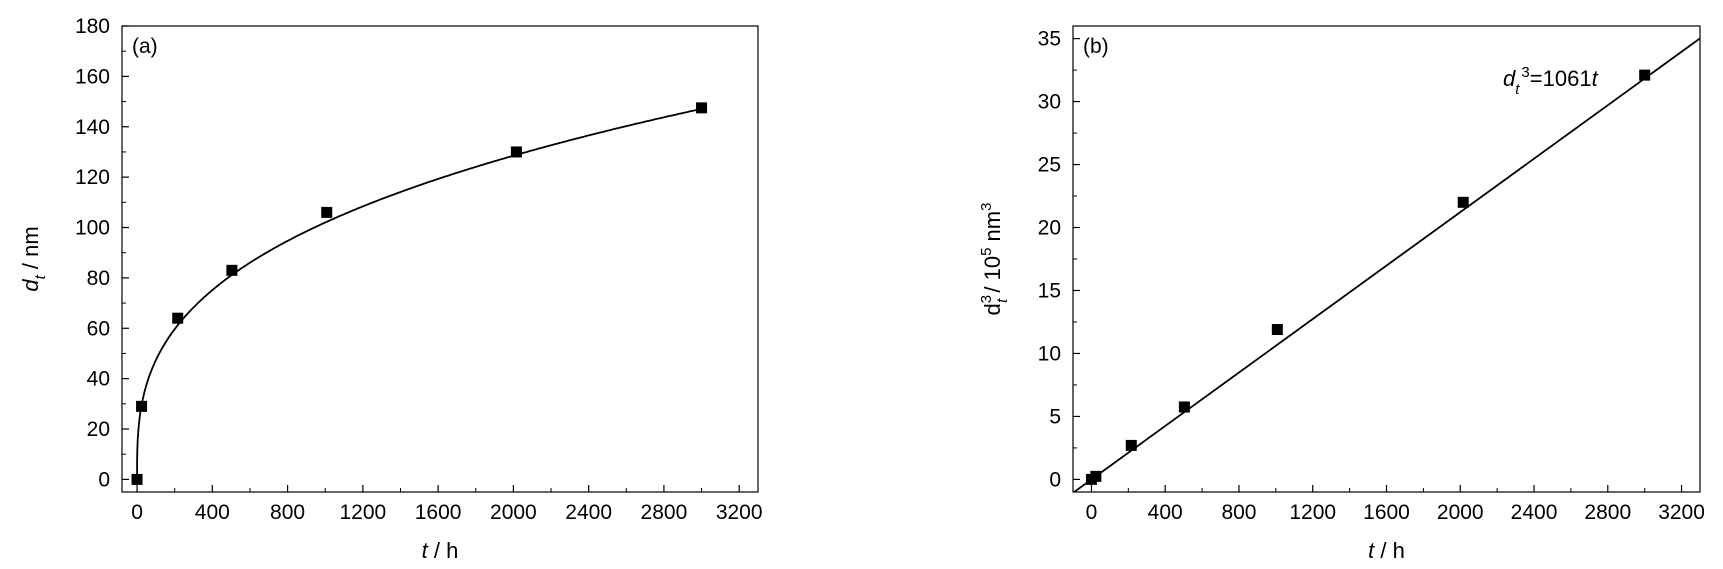  I want to click on y-tick-label: 180, so click(92, 26).